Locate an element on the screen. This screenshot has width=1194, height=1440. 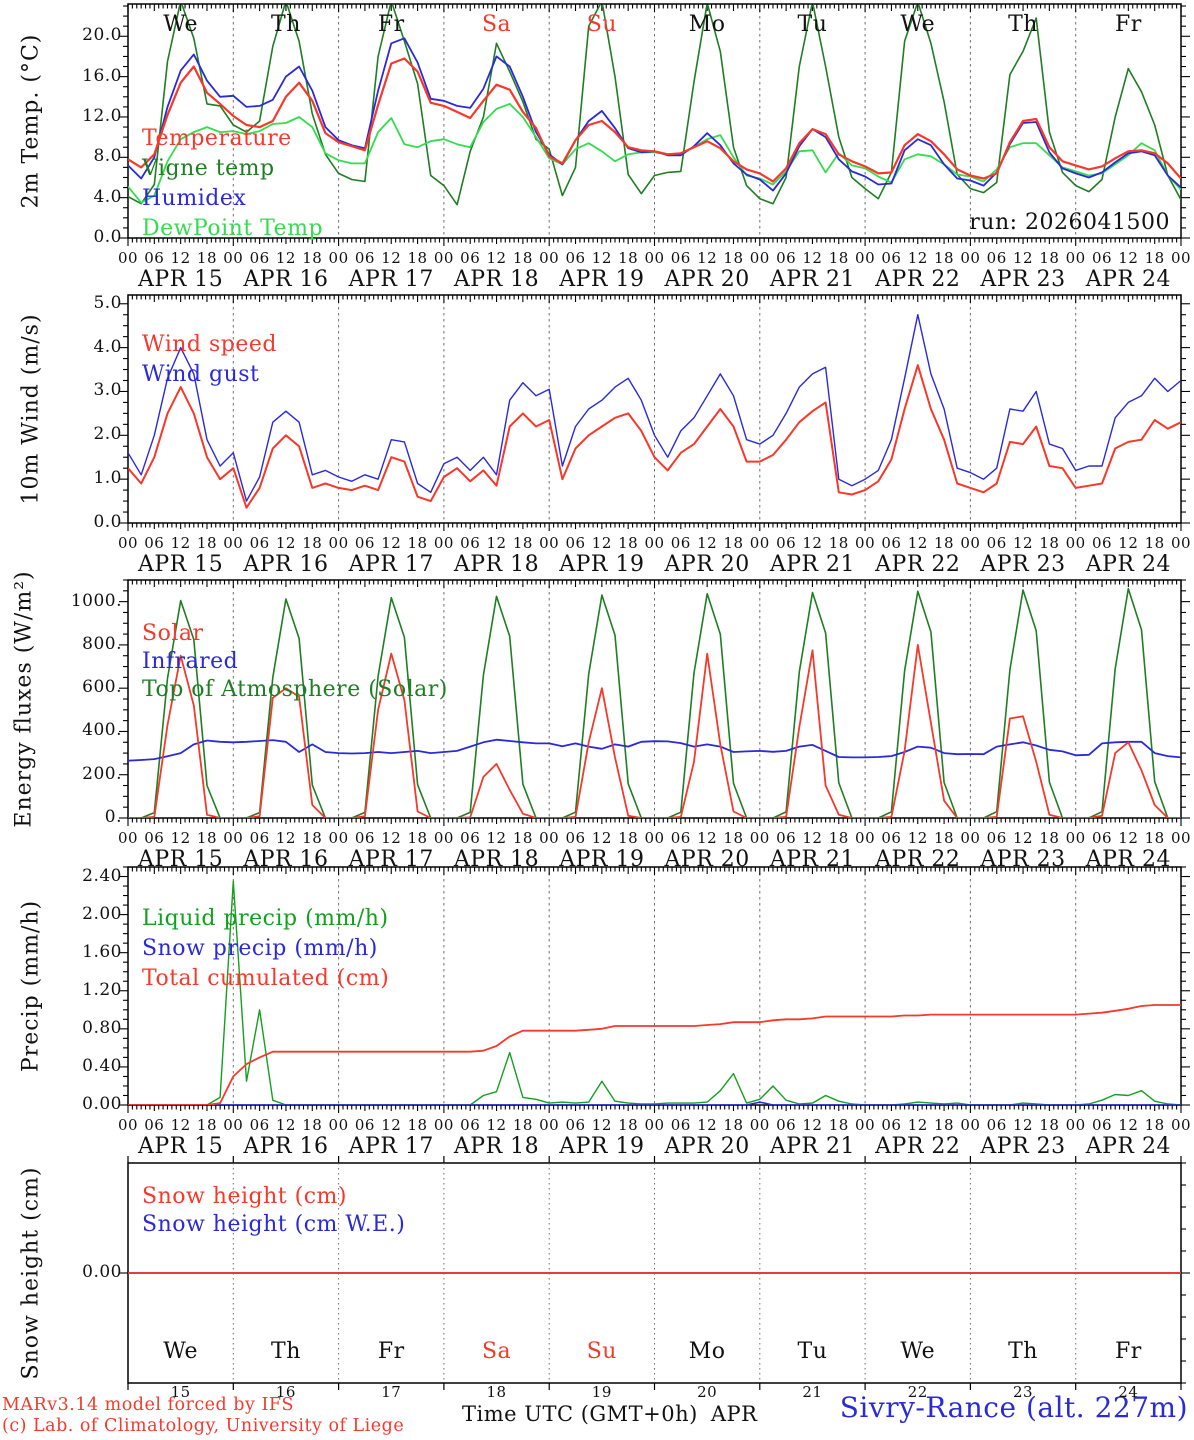
series-solar is located at coordinates (654, 731).